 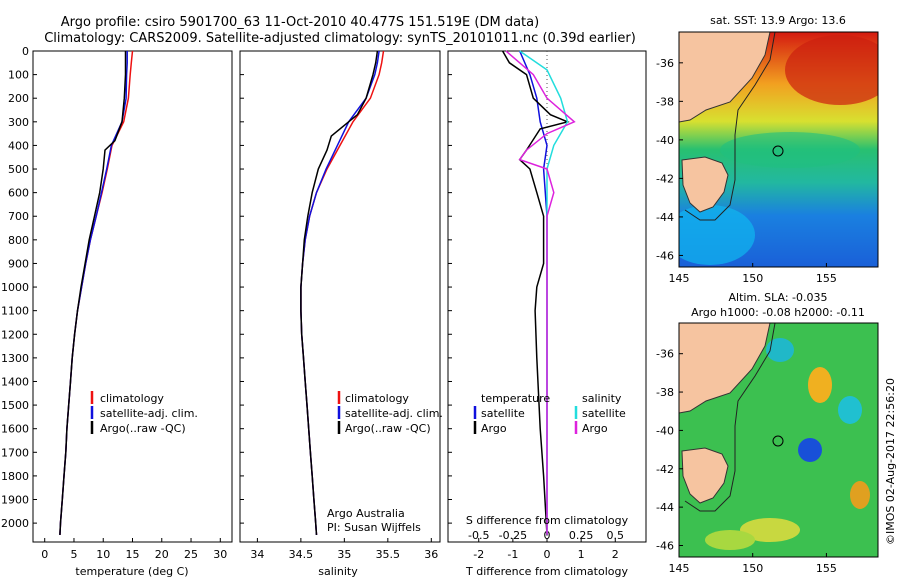 I want to click on salinity-line-satellite, so click(x=340, y=292).